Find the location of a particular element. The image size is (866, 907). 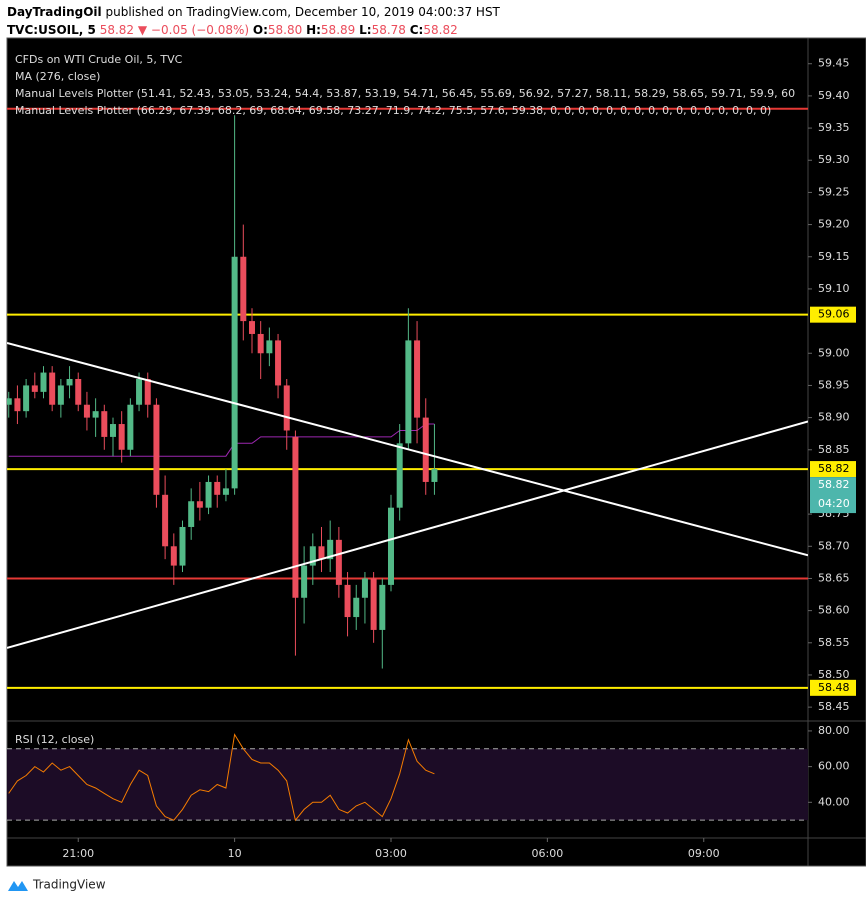

change: ▼ −0.05 (−0.08%) is located at coordinates (193, 30).